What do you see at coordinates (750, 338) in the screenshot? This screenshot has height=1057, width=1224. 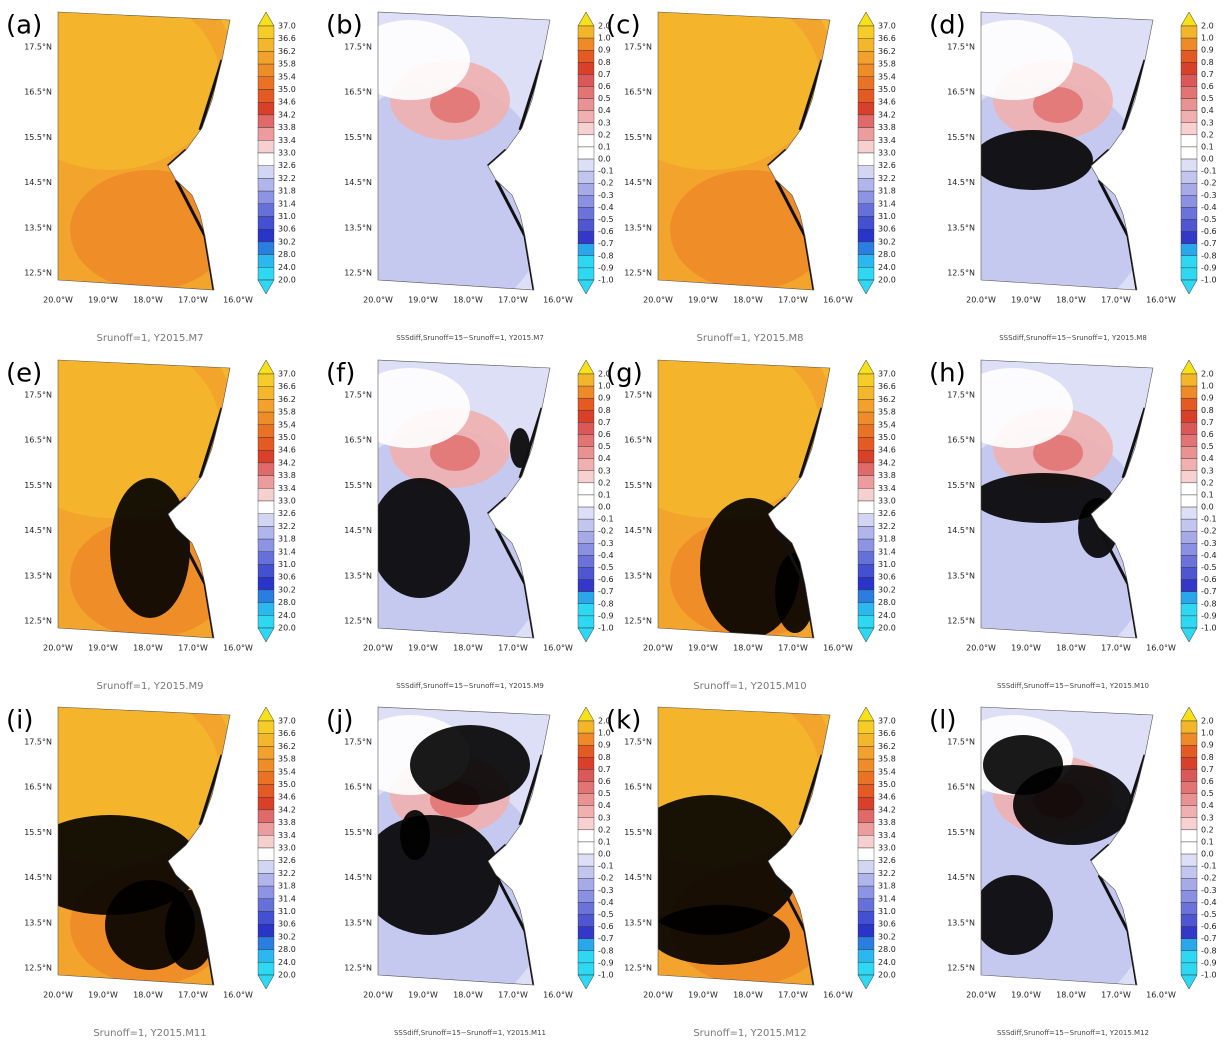 I see `caption: Srunoff=1, Y2015.M8` at bounding box center [750, 338].